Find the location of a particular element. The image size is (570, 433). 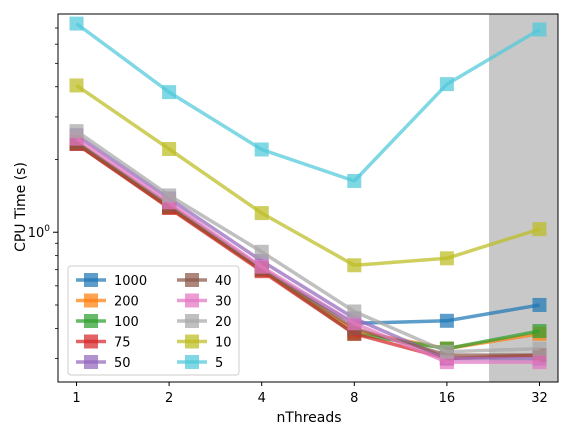

legend-label: 200 is located at coordinates (126, 302).